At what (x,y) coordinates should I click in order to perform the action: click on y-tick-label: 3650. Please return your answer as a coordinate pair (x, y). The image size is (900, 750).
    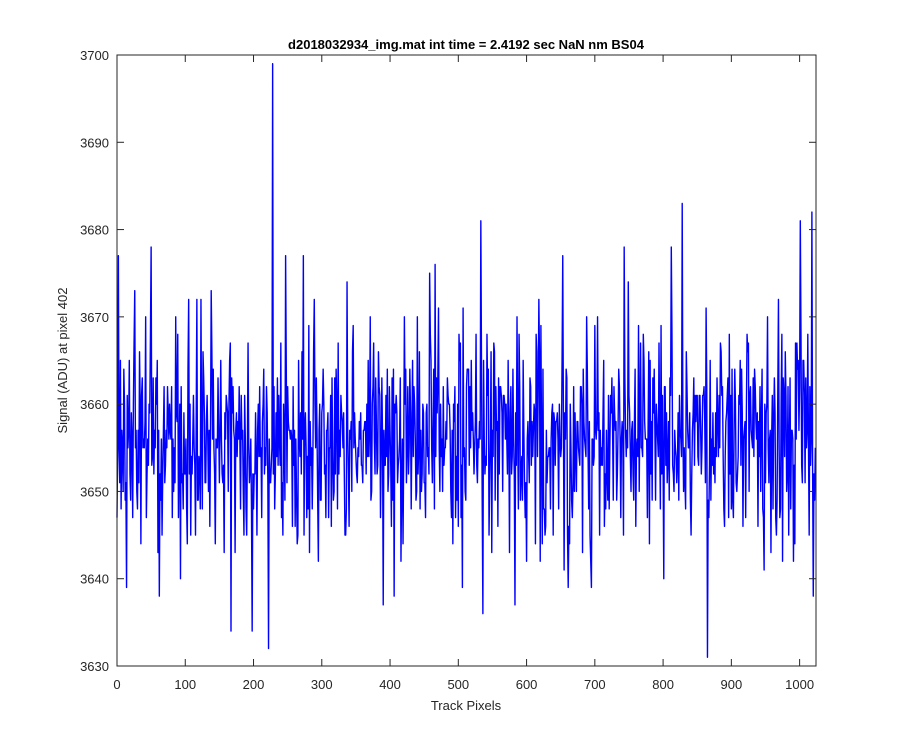
    Looking at the image, I should click on (94, 491).